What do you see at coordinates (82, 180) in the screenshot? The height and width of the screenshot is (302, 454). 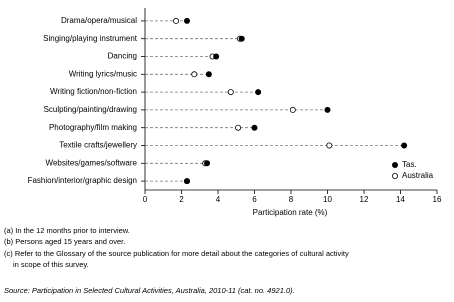 I see `y-tick-label: Fashion/interior/graphic design` at bounding box center [82, 180].